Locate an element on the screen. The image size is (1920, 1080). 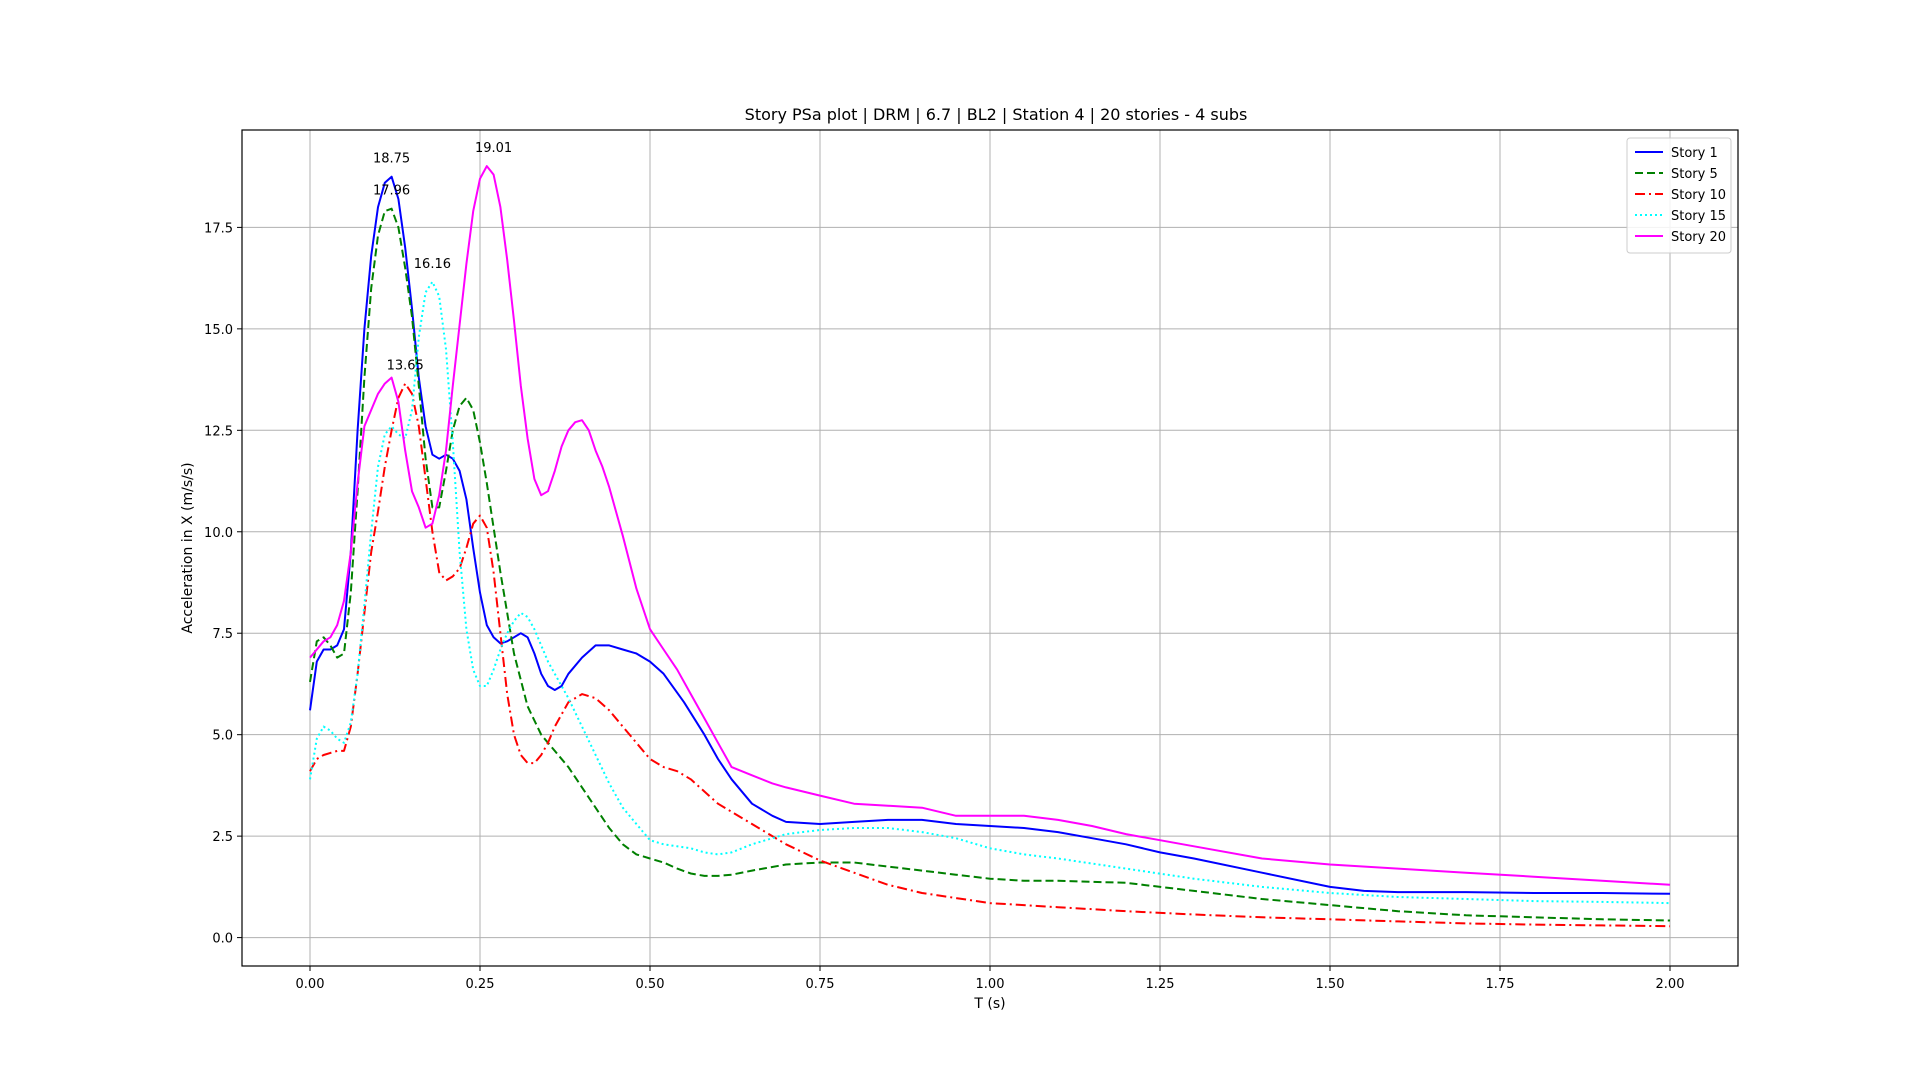
x-tick-label: 0.25 is located at coordinates (480, 984).